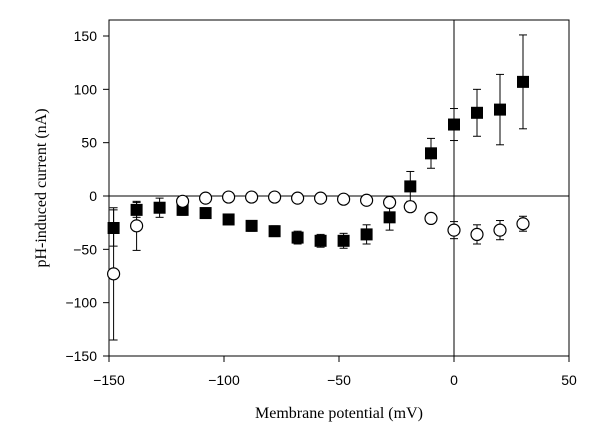 This screenshot has width=600, height=444. Describe the element at coordinates (86, 36) in the screenshot. I see `y-tick-label: 150` at that location.